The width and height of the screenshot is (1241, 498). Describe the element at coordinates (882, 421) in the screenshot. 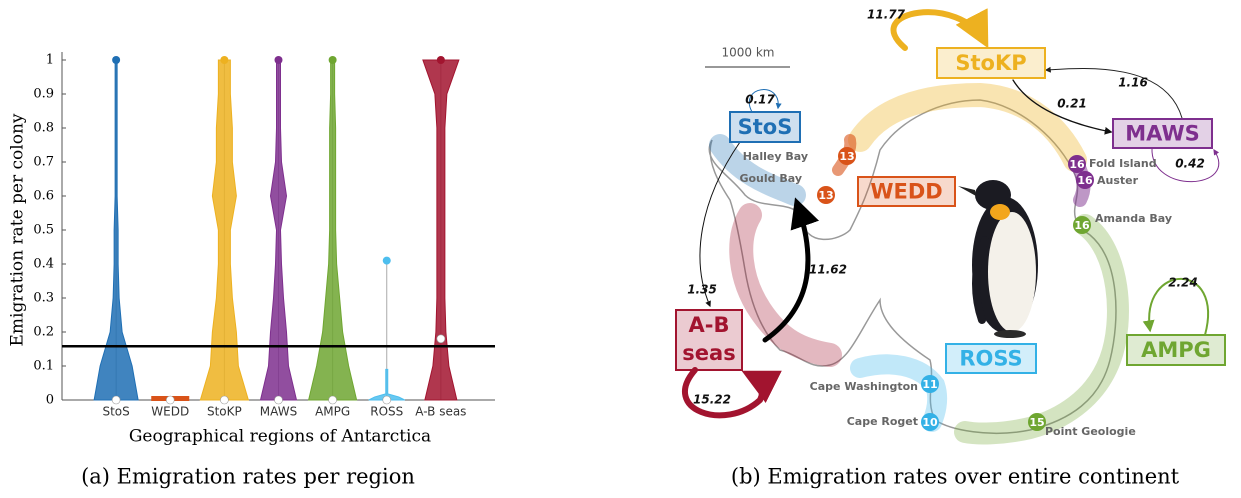

I see `place-label: Cape Roget` at that location.